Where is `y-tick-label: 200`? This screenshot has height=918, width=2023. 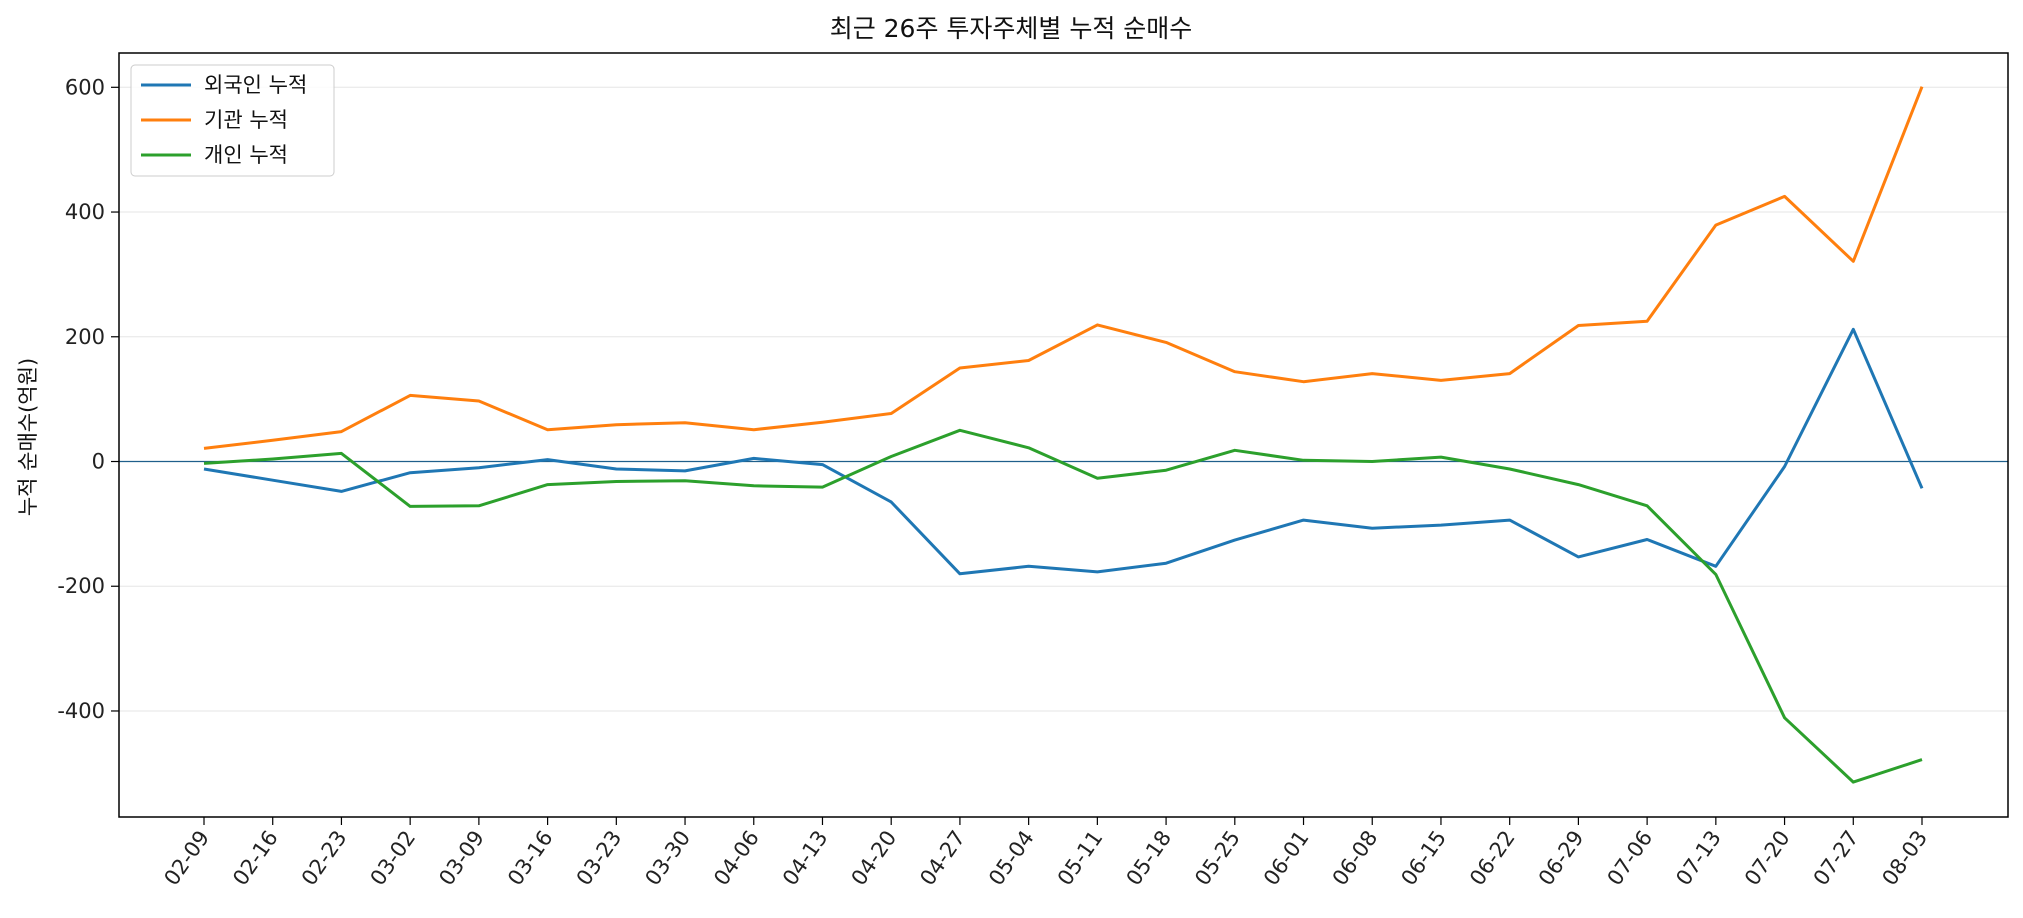
y-tick-label: 200 is located at coordinates (85, 337).